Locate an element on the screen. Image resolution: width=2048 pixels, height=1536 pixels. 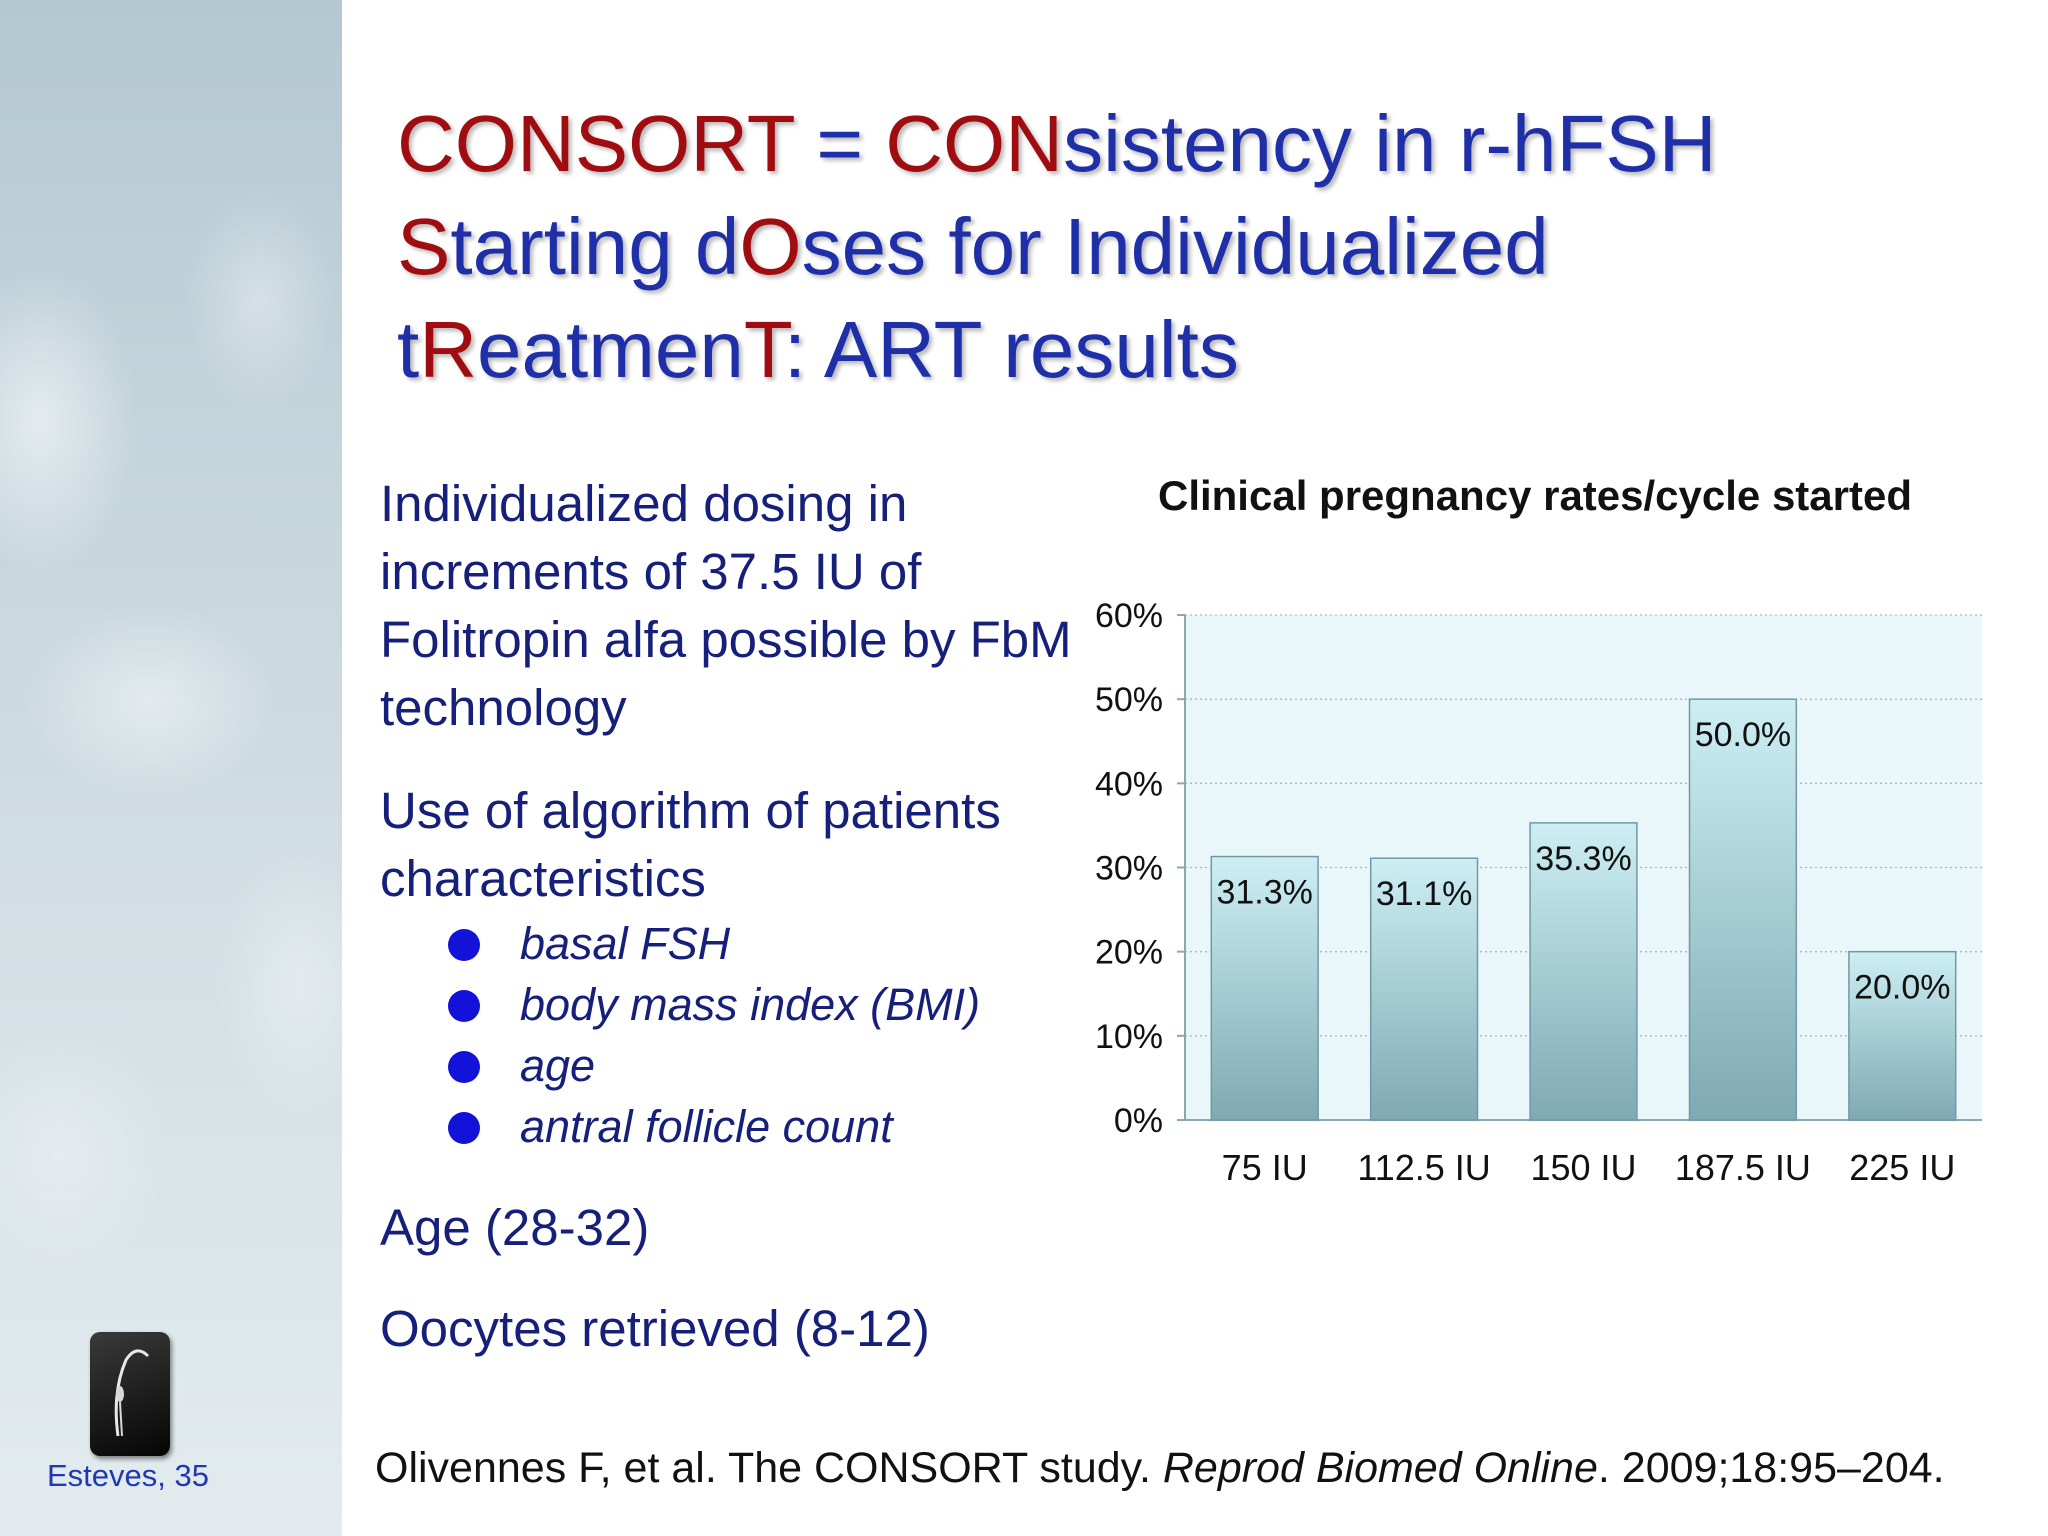
oocytes-text: Oocytes retrieved (8-12) is located at coordinates (655, 1328).